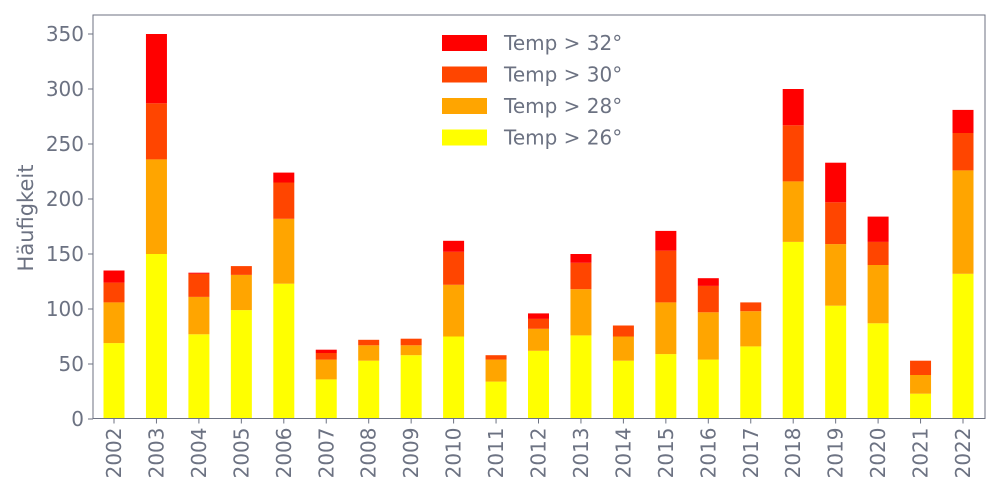  Describe the element at coordinates (65, 144) in the screenshot. I see `y-tick-label: 250` at that location.